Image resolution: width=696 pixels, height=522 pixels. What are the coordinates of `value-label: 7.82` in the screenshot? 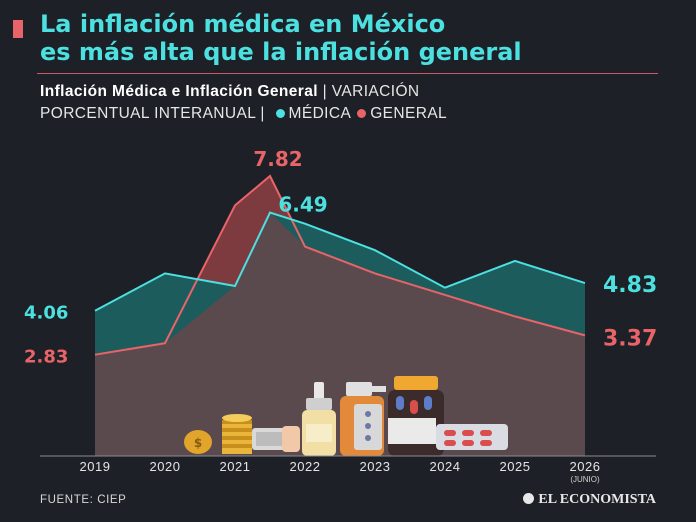 It's located at (277, 159).